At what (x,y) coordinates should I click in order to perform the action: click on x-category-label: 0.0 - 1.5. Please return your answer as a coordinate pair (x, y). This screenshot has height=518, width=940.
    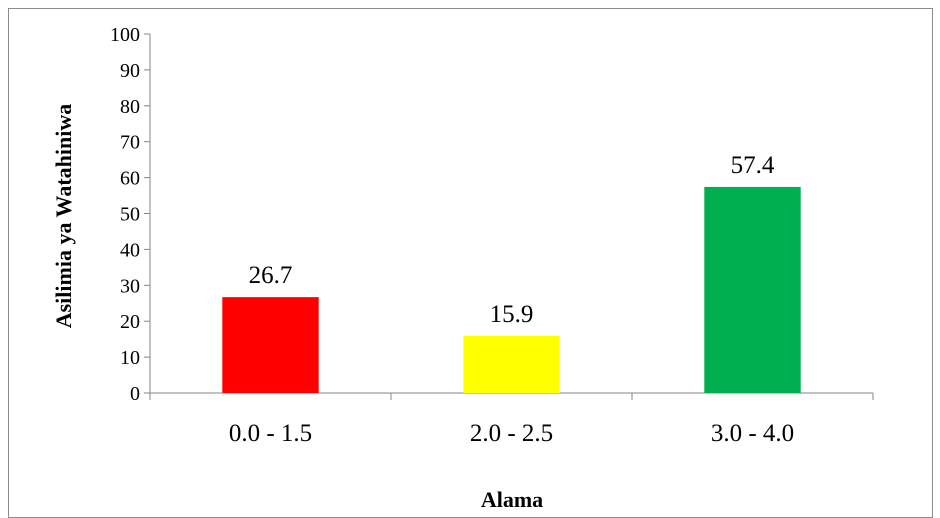
    Looking at the image, I should click on (270, 433).